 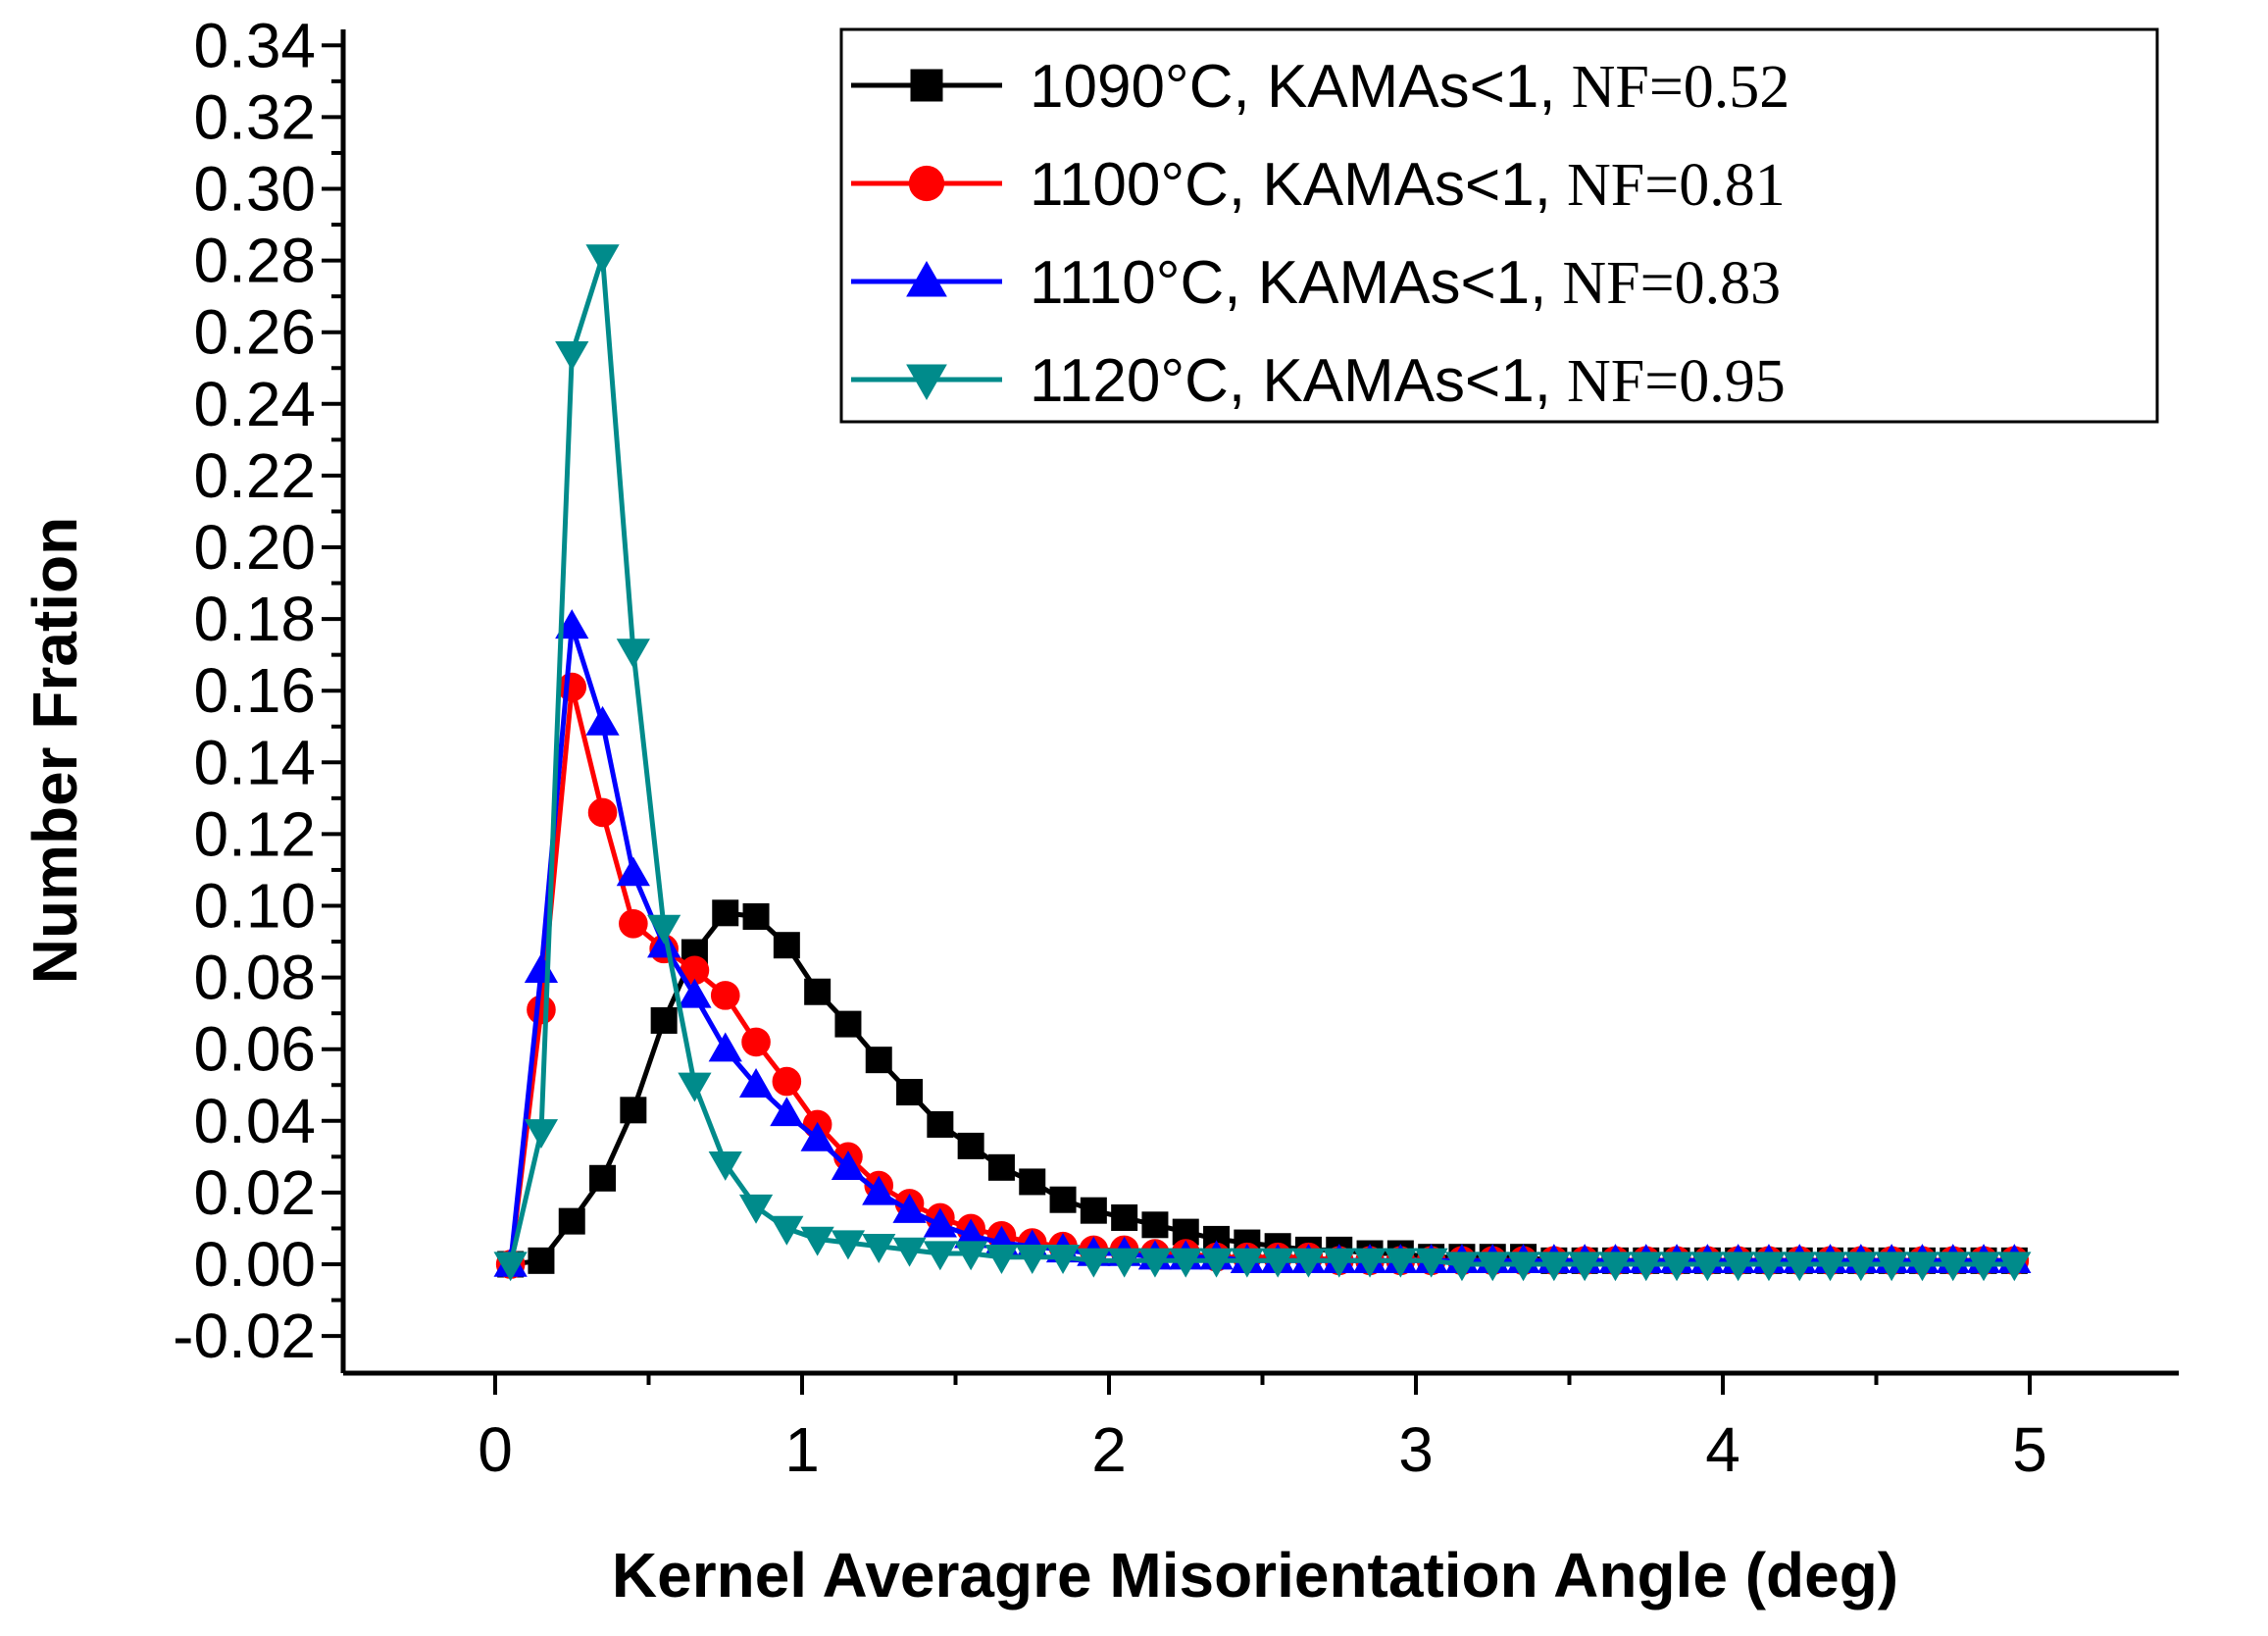 What do you see at coordinates (254, 762) in the screenshot?
I see `y-tick-label: 0.14` at bounding box center [254, 762].